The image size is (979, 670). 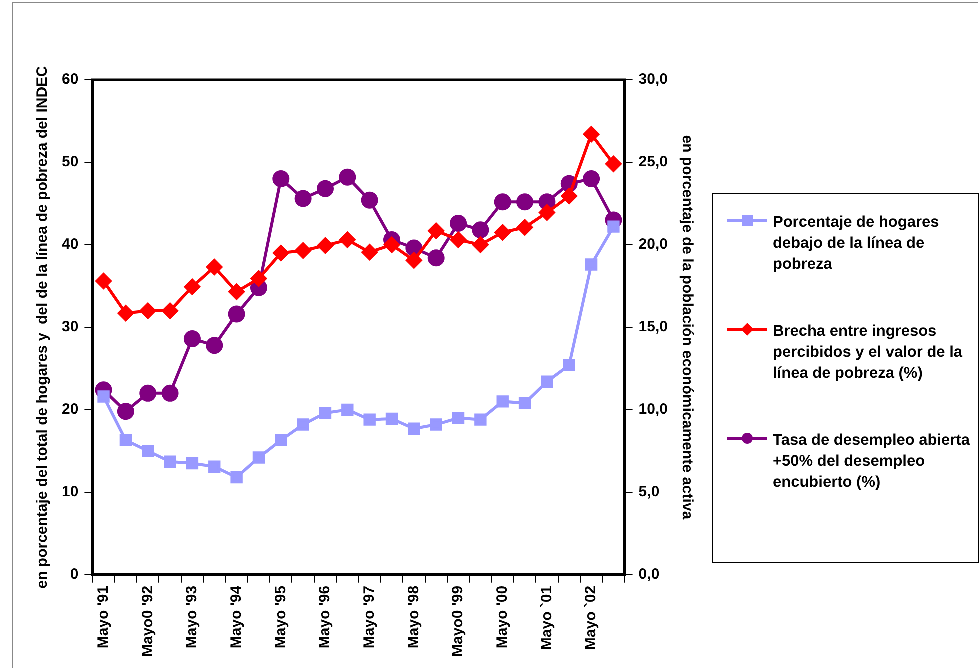 What do you see at coordinates (70, 245) in the screenshot?
I see `y-tick-label: 40` at bounding box center [70, 245].